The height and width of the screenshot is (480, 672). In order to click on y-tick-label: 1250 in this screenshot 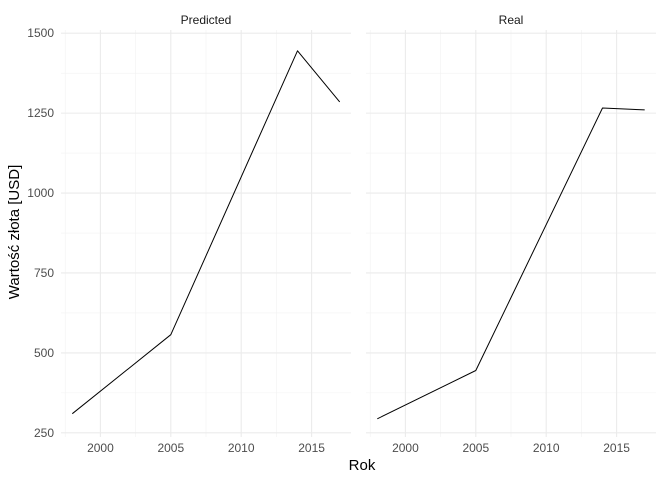, I will do `click(40, 113)`.